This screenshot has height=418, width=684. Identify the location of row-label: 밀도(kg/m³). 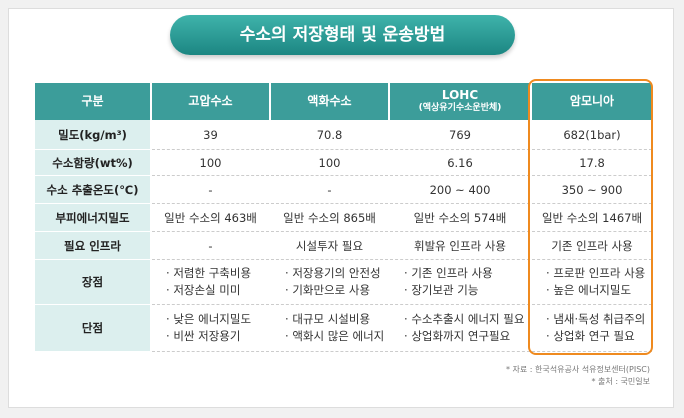
(92, 135).